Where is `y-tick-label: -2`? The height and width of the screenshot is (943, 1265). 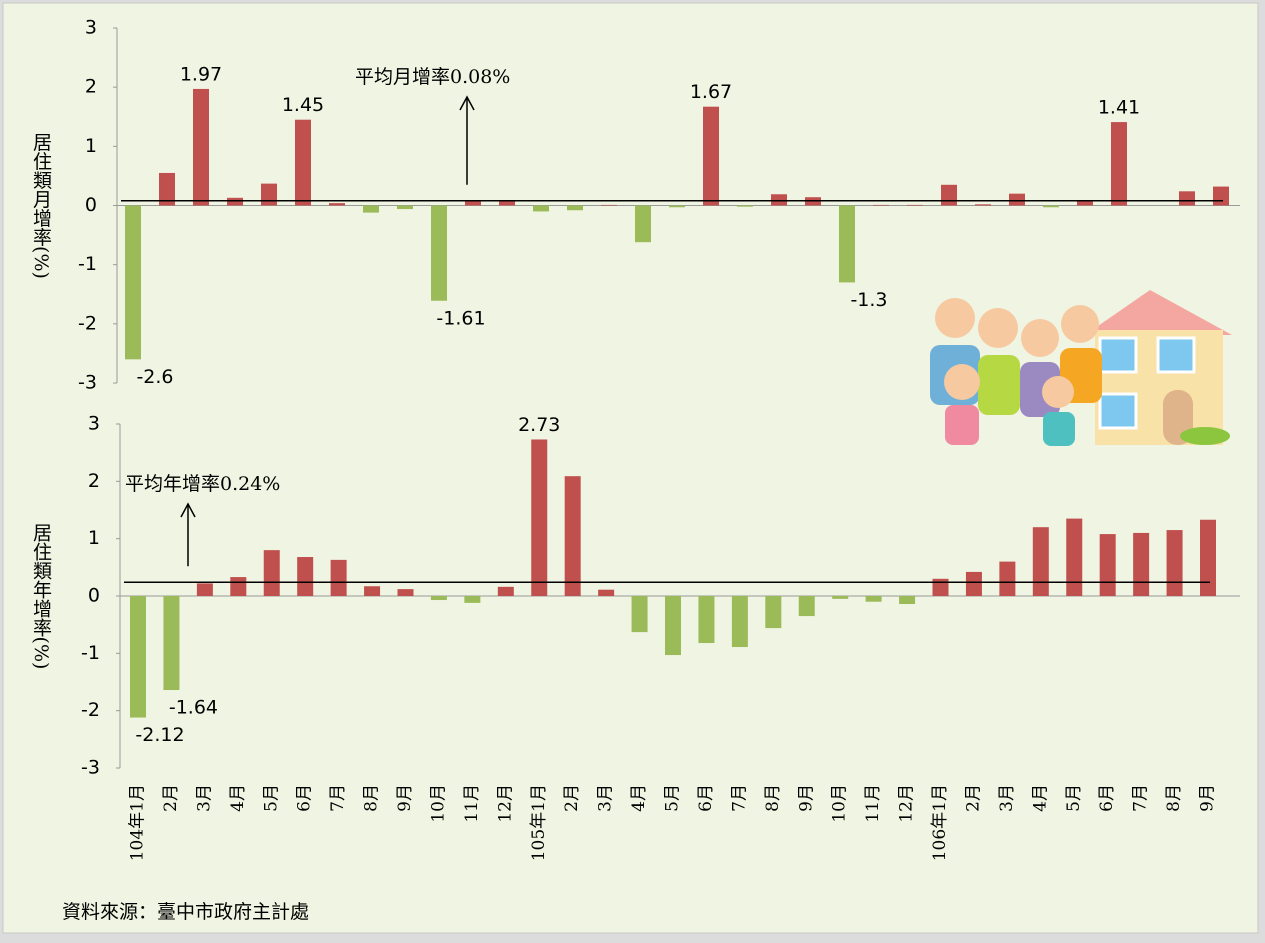 y-tick-label: -2 is located at coordinates (87, 323).